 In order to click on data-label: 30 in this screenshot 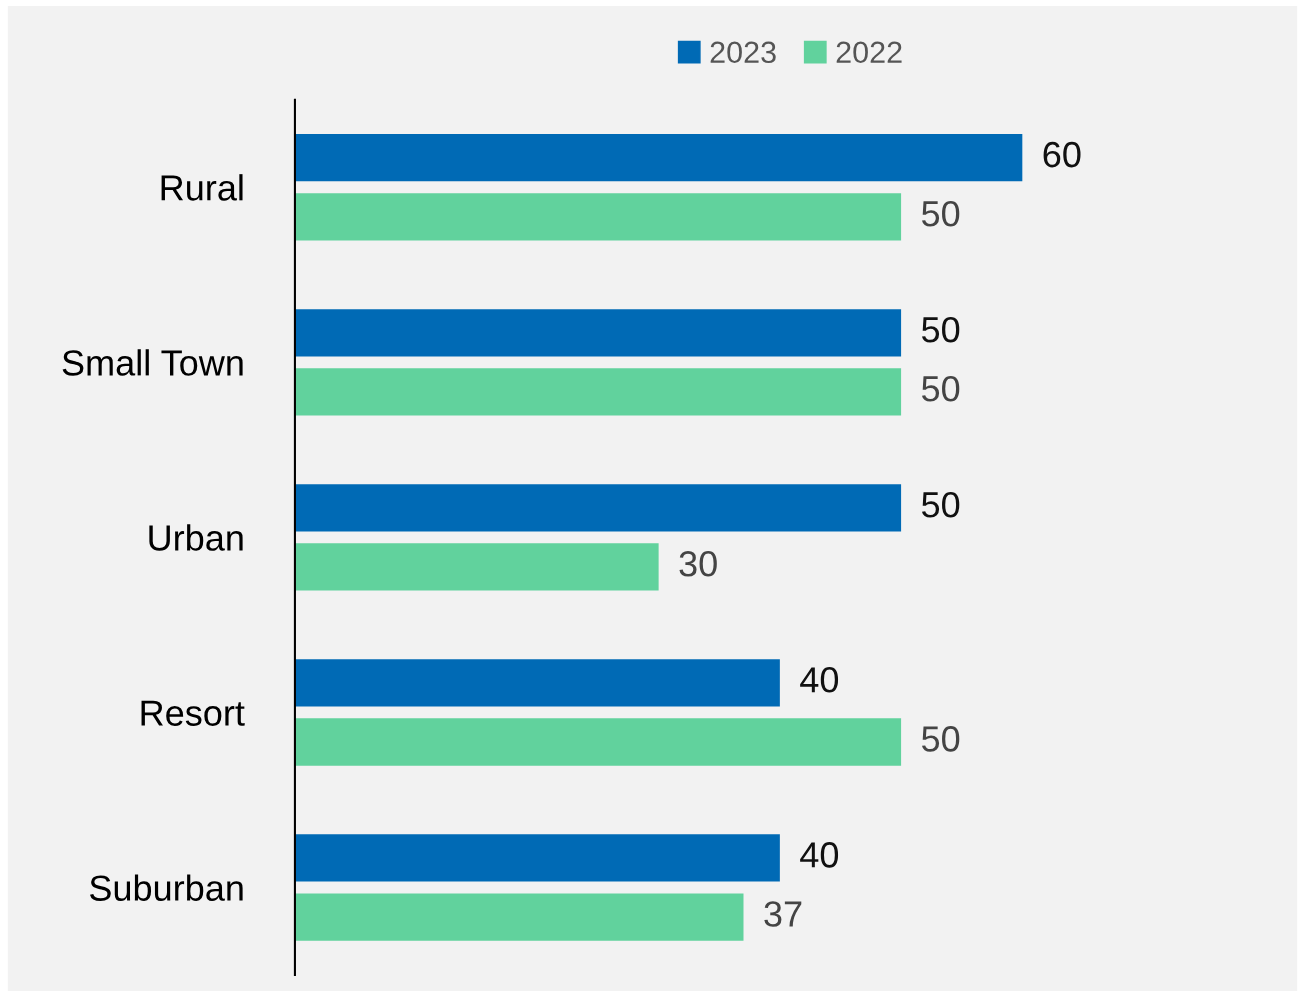, I will do `click(698, 564)`.